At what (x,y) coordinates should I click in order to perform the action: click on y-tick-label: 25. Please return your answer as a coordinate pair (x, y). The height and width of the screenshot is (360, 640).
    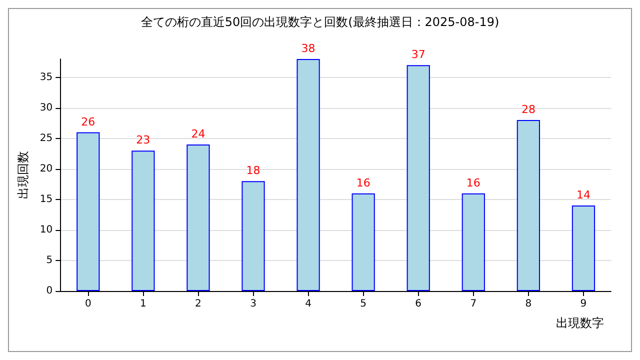
    Looking at the image, I should click on (46, 138).